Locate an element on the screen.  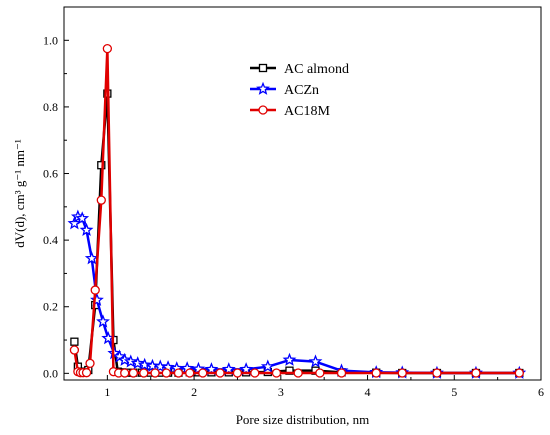
legend-label: AC18M is located at coordinates (307, 111).